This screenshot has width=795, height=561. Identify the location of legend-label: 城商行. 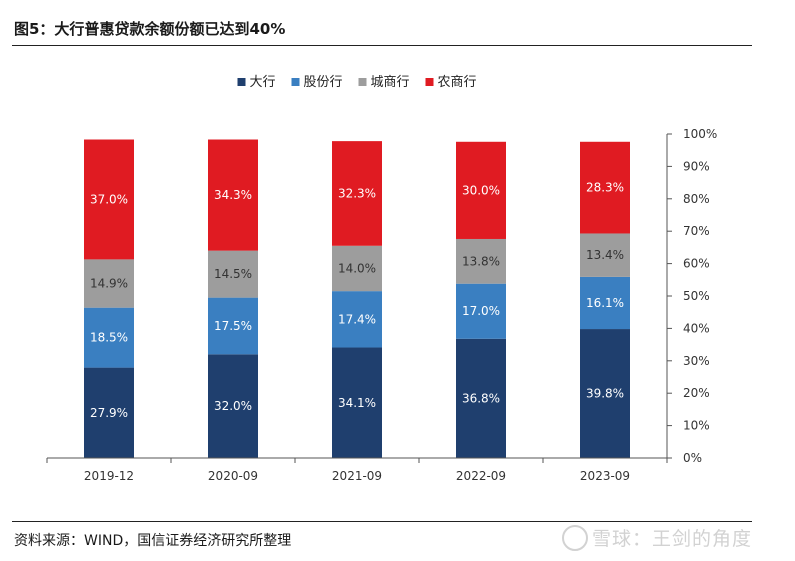
(390, 82).